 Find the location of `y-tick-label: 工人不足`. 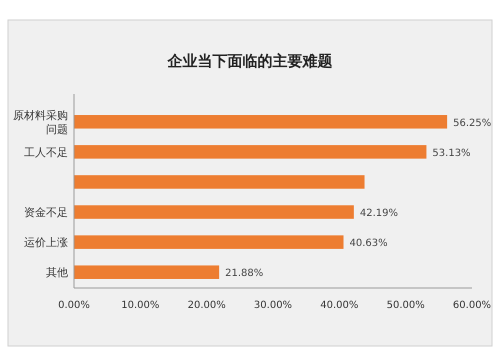

y-tick-label: 工人不足 is located at coordinates (46, 152).